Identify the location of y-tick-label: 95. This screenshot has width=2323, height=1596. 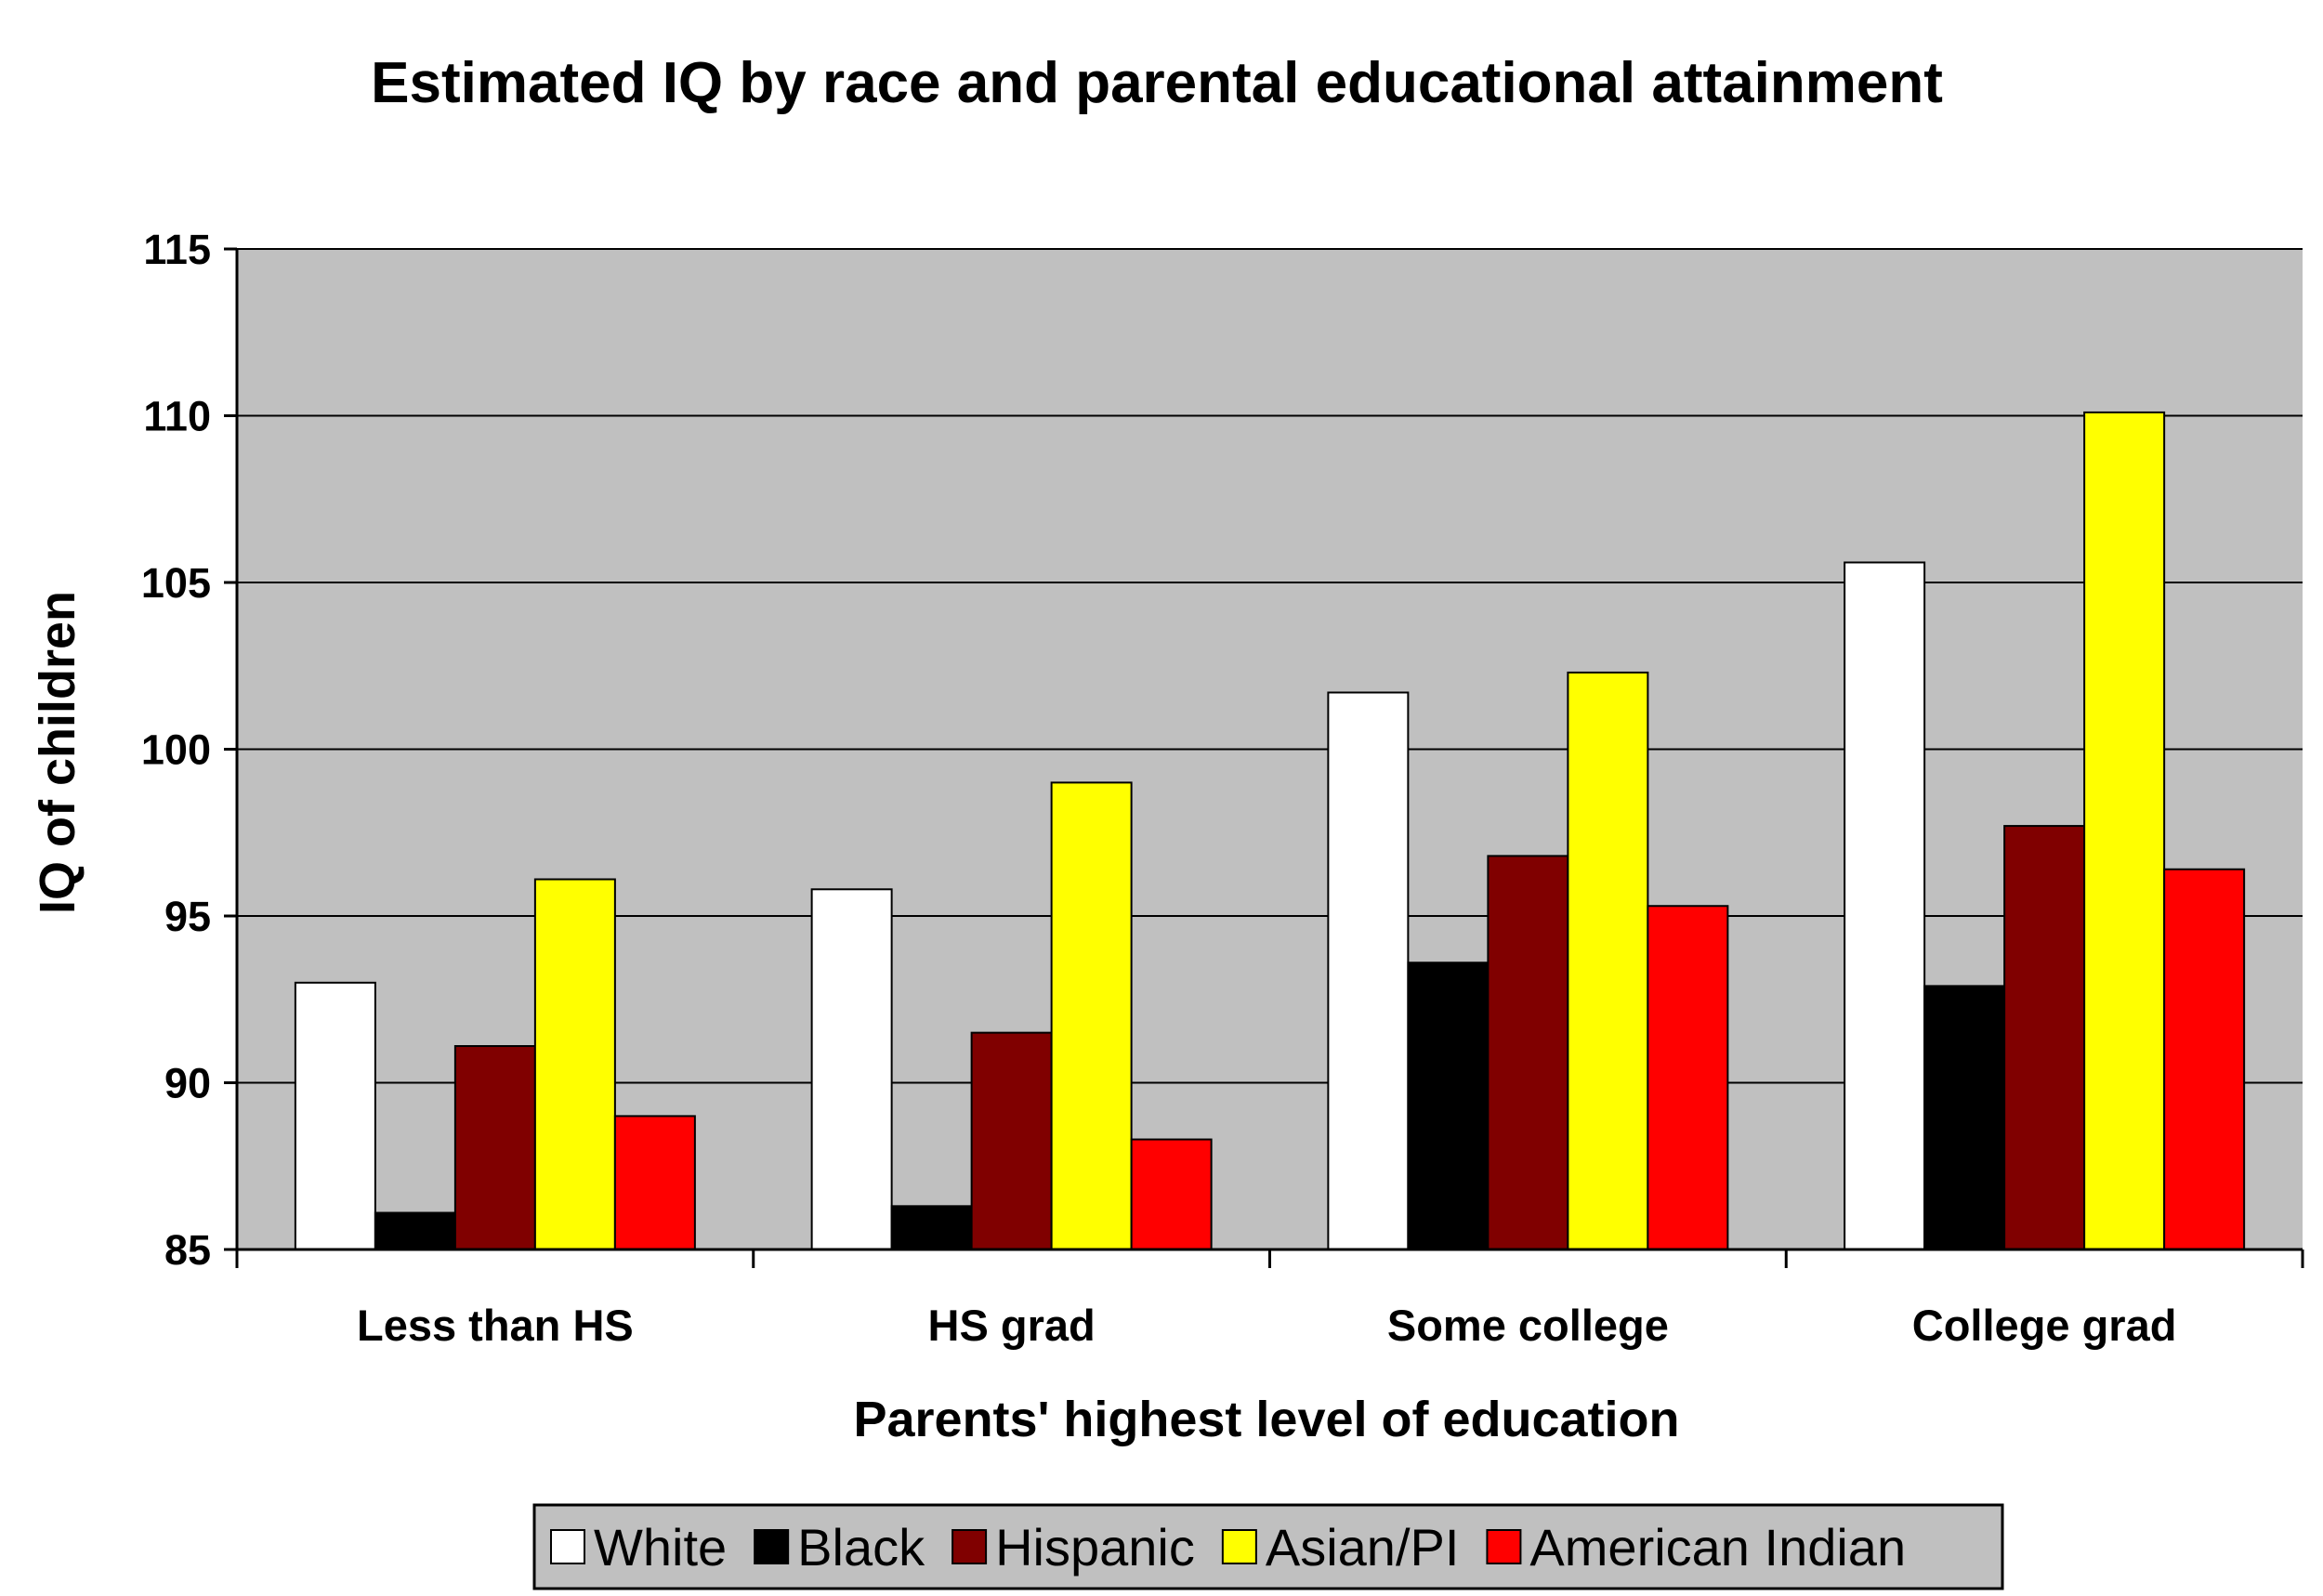
(187, 916).